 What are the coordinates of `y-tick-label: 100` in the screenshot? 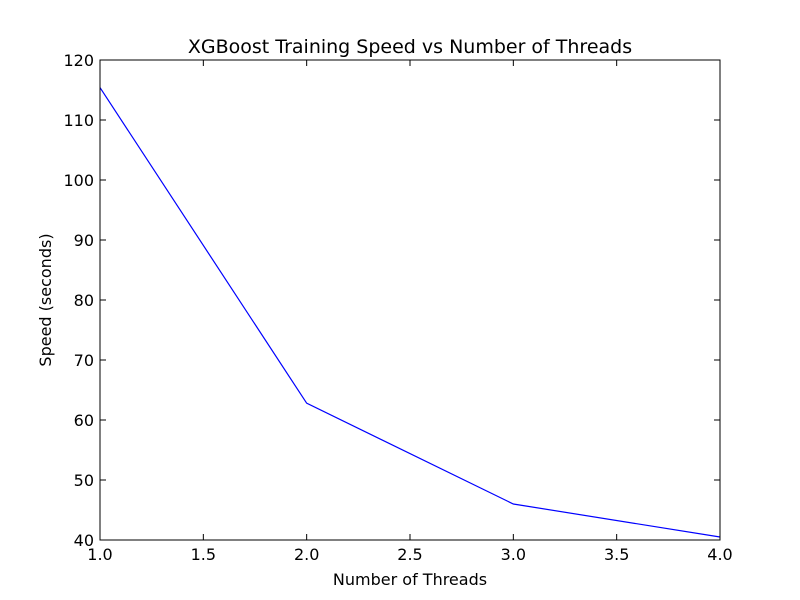 It's located at (78, 180).